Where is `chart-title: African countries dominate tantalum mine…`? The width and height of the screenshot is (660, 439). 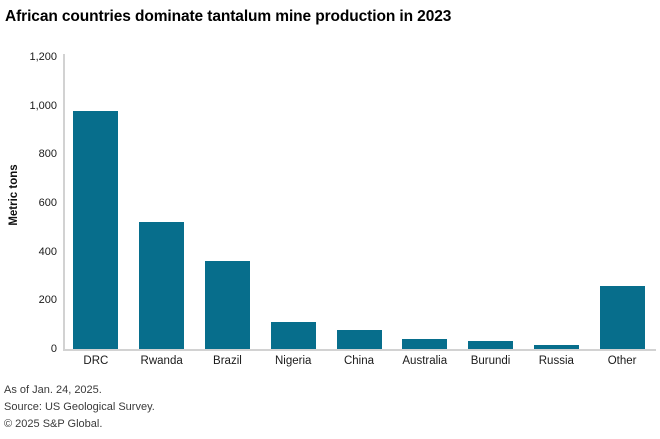
chart-title: African countries dominate tantalum mine… is located at coordinates (228, 16).